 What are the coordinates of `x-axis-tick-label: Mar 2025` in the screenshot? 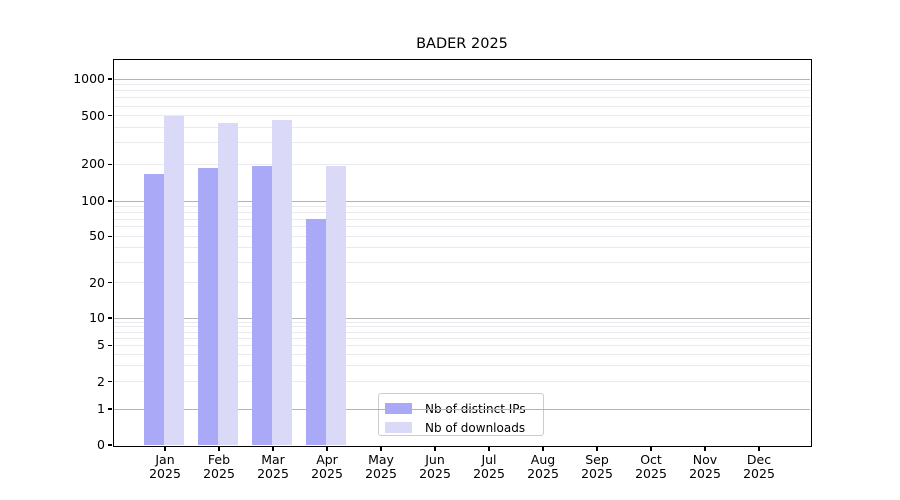 It's located at (273, 466).